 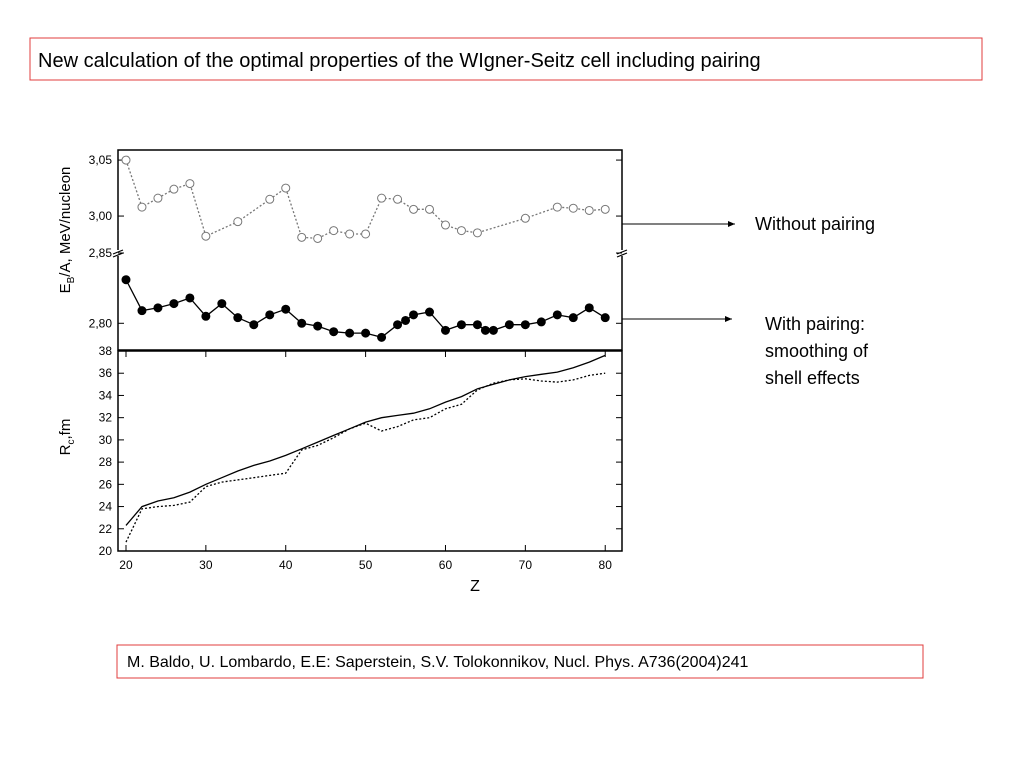 I want to click on x-tick-label: 60, so click(x=446, y=565).